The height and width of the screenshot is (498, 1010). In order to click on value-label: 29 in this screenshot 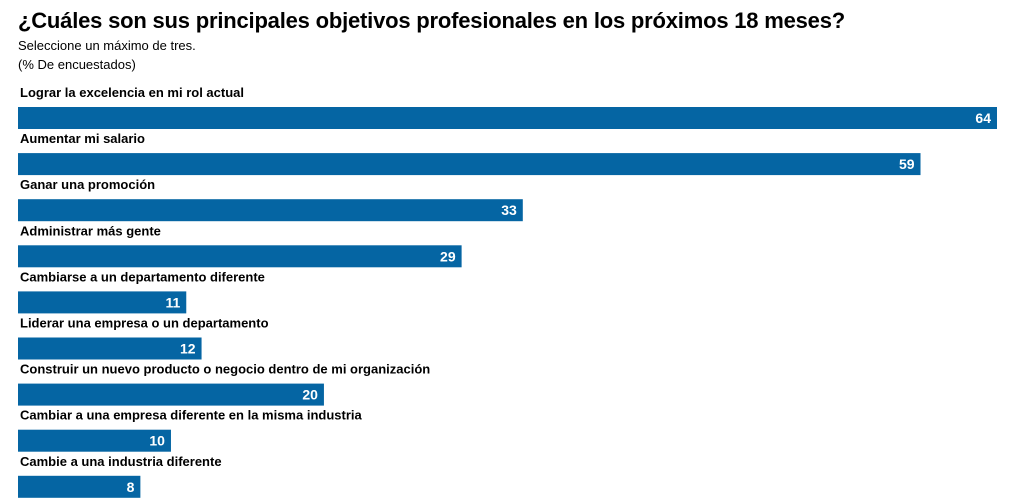, I will do `click(448, 256)`.